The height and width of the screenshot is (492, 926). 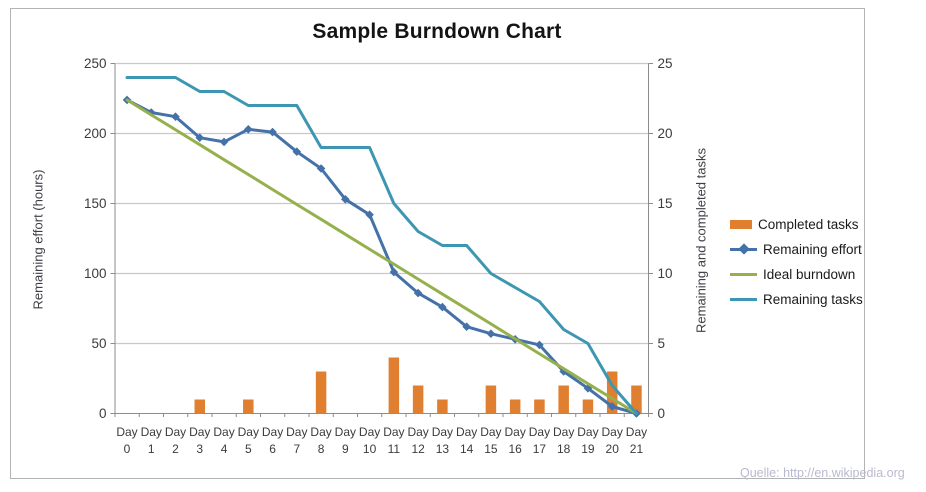 What do you see at coordinates (345, 449) in the screenshot?
I see `x-label-number: 9` at bounding box center [345, 449].